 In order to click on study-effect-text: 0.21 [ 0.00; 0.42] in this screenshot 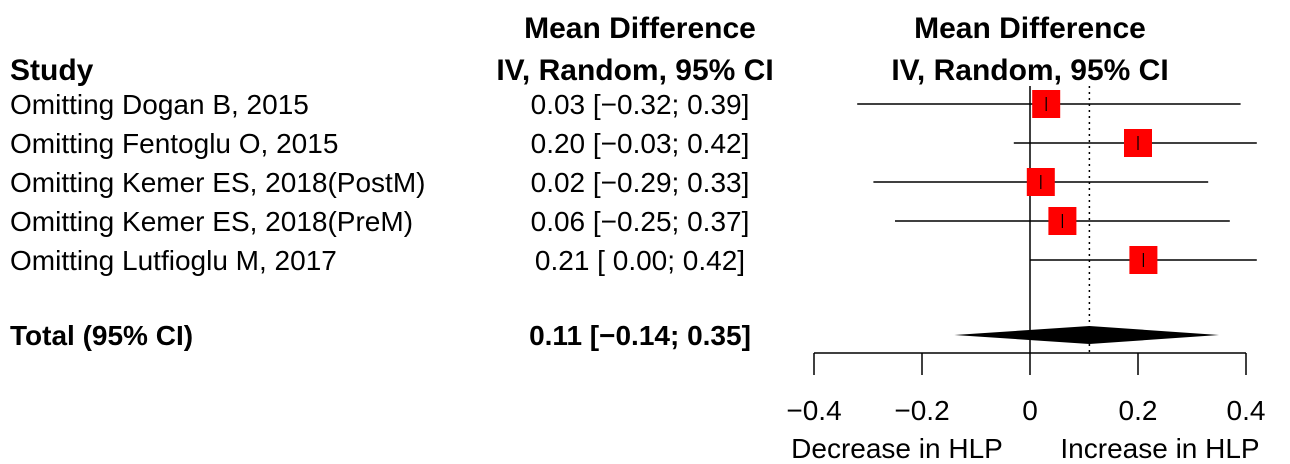, I will do `click(640, 260)`.